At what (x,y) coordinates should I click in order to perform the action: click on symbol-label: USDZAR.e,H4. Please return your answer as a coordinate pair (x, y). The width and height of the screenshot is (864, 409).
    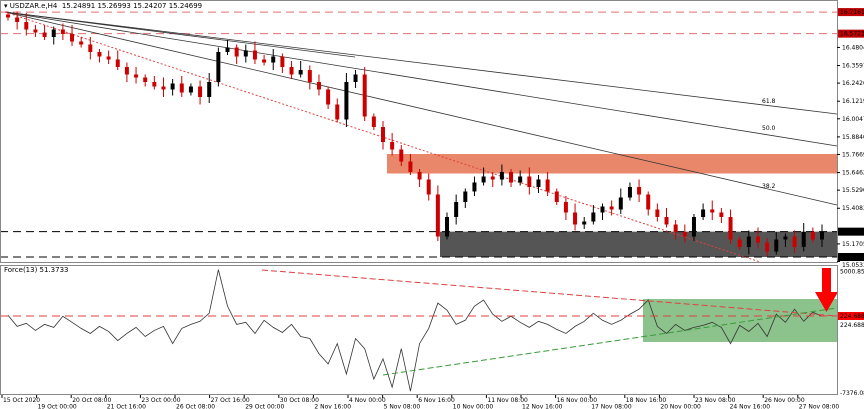
    Looking at the image, I should click on (33, 6).